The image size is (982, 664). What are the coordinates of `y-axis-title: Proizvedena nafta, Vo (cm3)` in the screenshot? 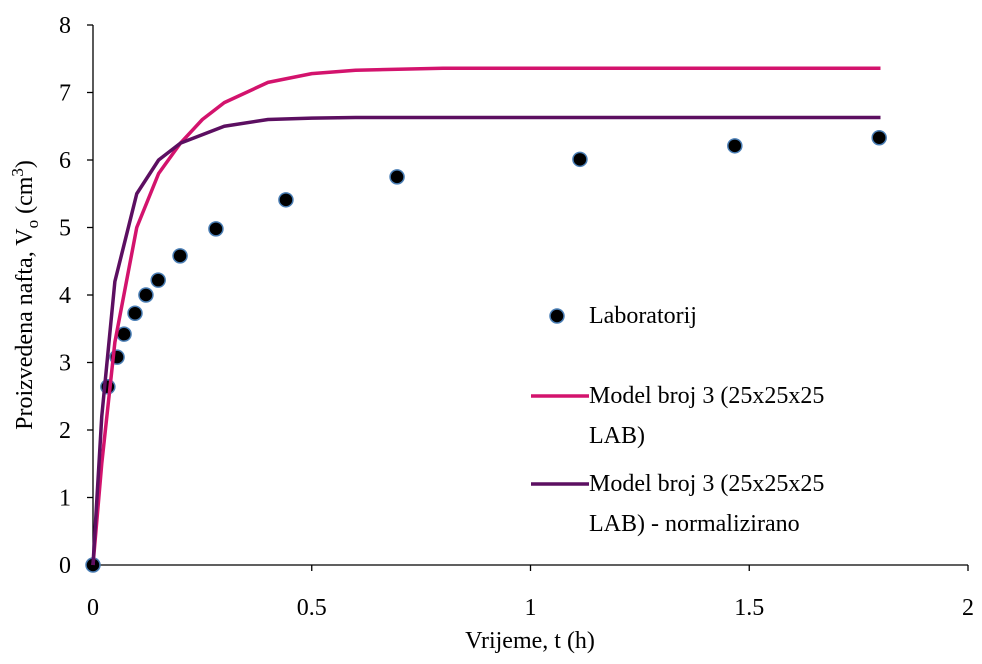 It's located at (25, 295).